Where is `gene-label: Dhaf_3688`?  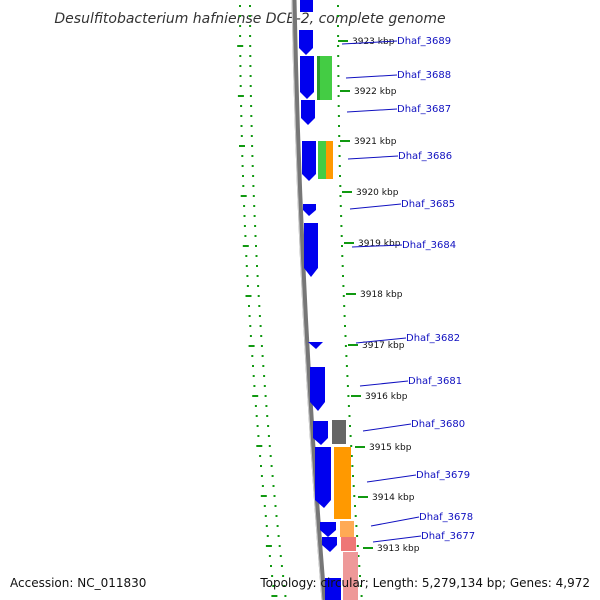 gene-label: Dhaf_3688 is located at coordinates (424, 75).